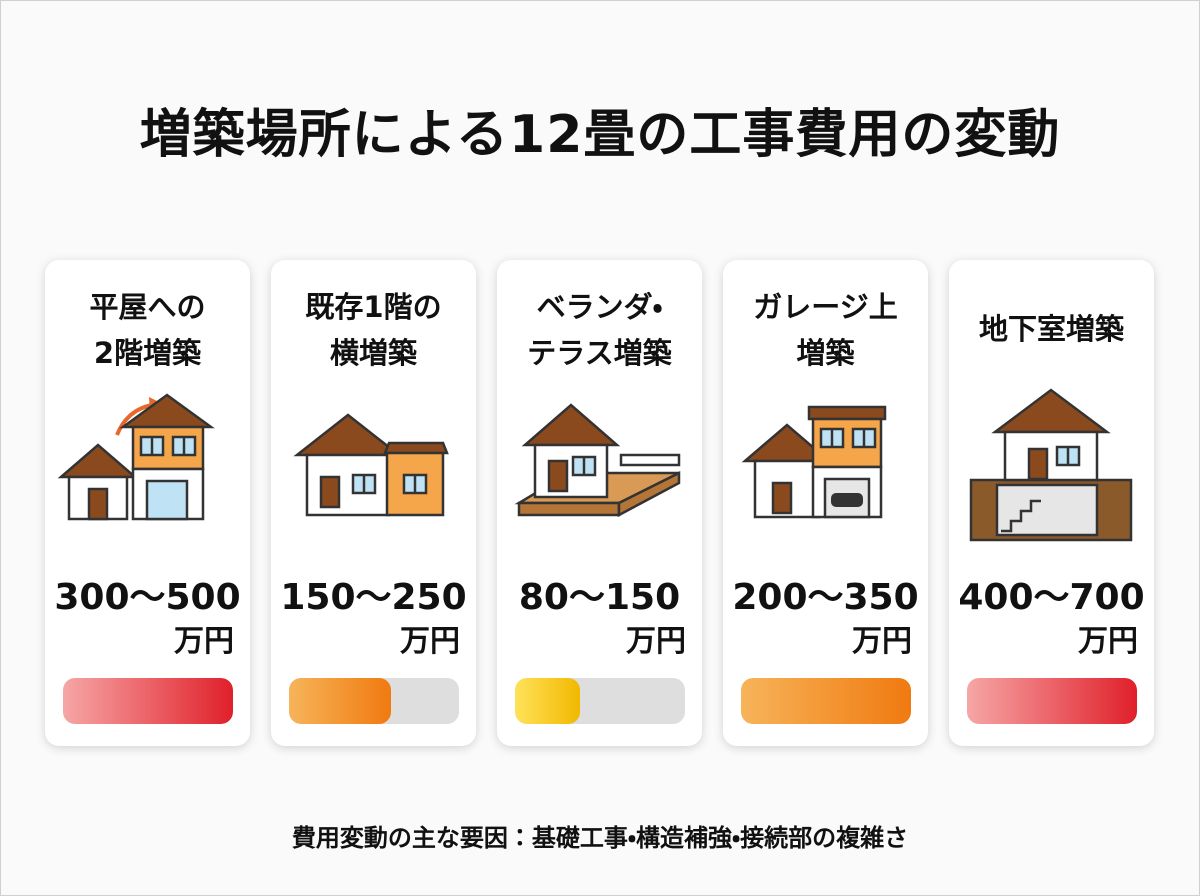 Image resolution: width=1200 pixels, height=896 pixels. What do you see at coordinates (600, 838) in the screenshot?
I see `footer: 費用変動の主な要因：基礎工事・構造補強・接続部の複雑さ` at bounding box center [600, 838].